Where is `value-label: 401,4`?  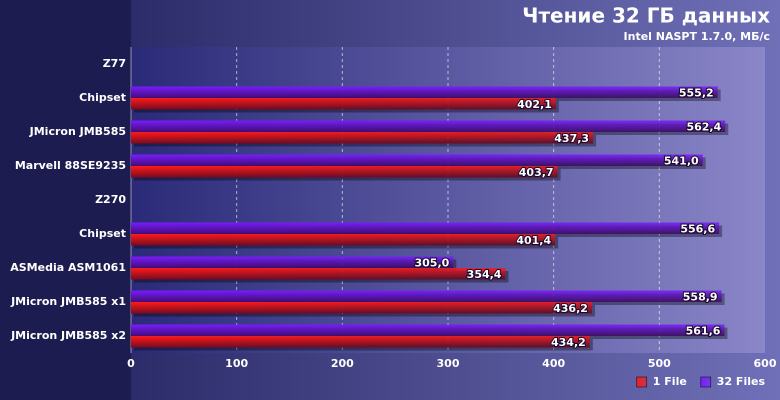 value-label: 401,4 is located at coordinates (533, 240).